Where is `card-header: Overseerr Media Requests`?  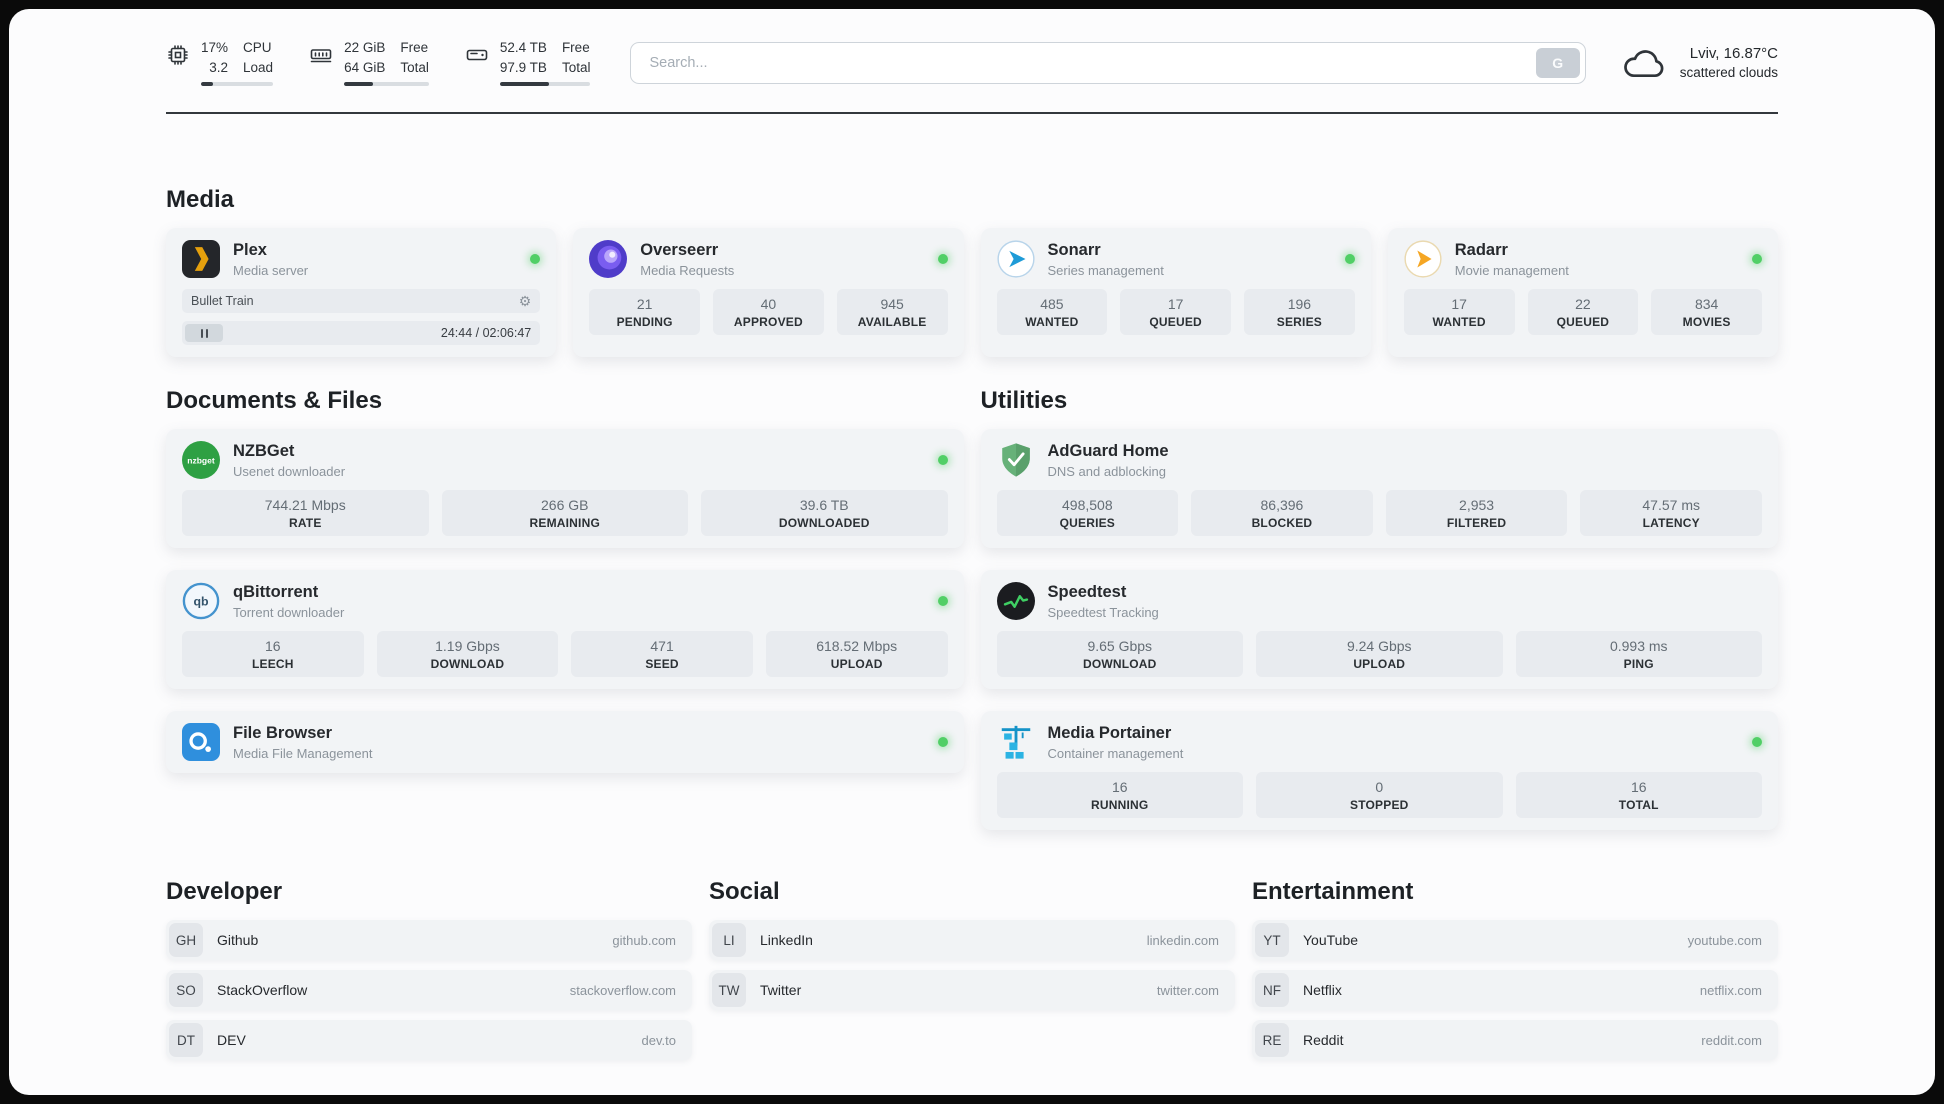
card-header: Overseerr Media Requests is located at coordinates (768, 259).